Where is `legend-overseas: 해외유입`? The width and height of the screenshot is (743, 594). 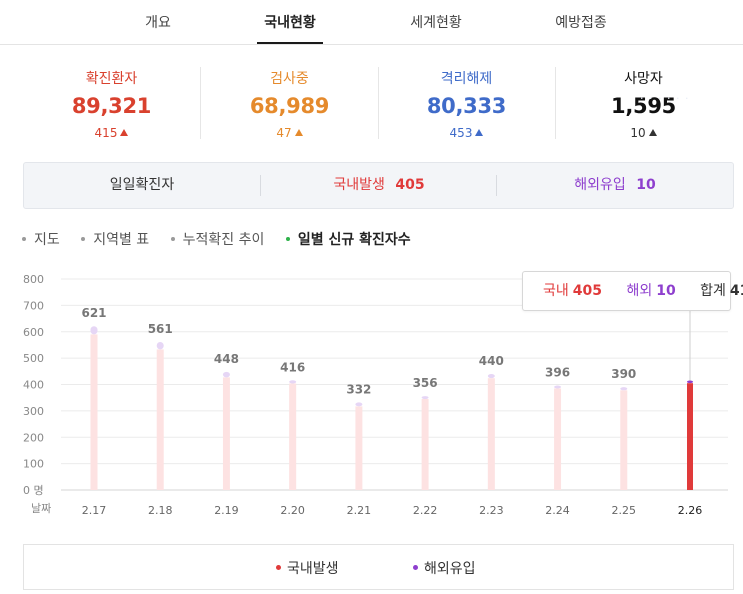 legend-overseas: 해외유입 is located at coordinates (444, 568).